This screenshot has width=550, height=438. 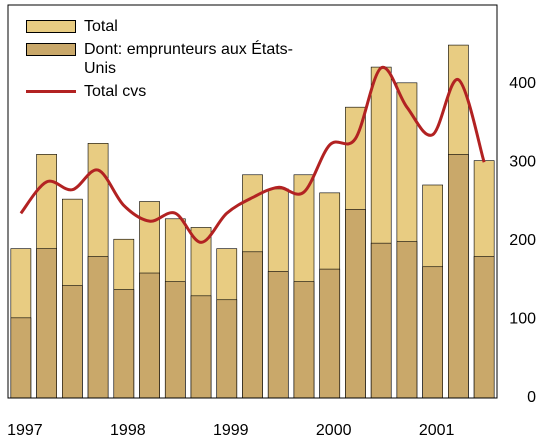 What do you see at coordinates (231, 430) in the screenshot?
I see `x-tick-label: 1999` at bounding box center [231, 430].